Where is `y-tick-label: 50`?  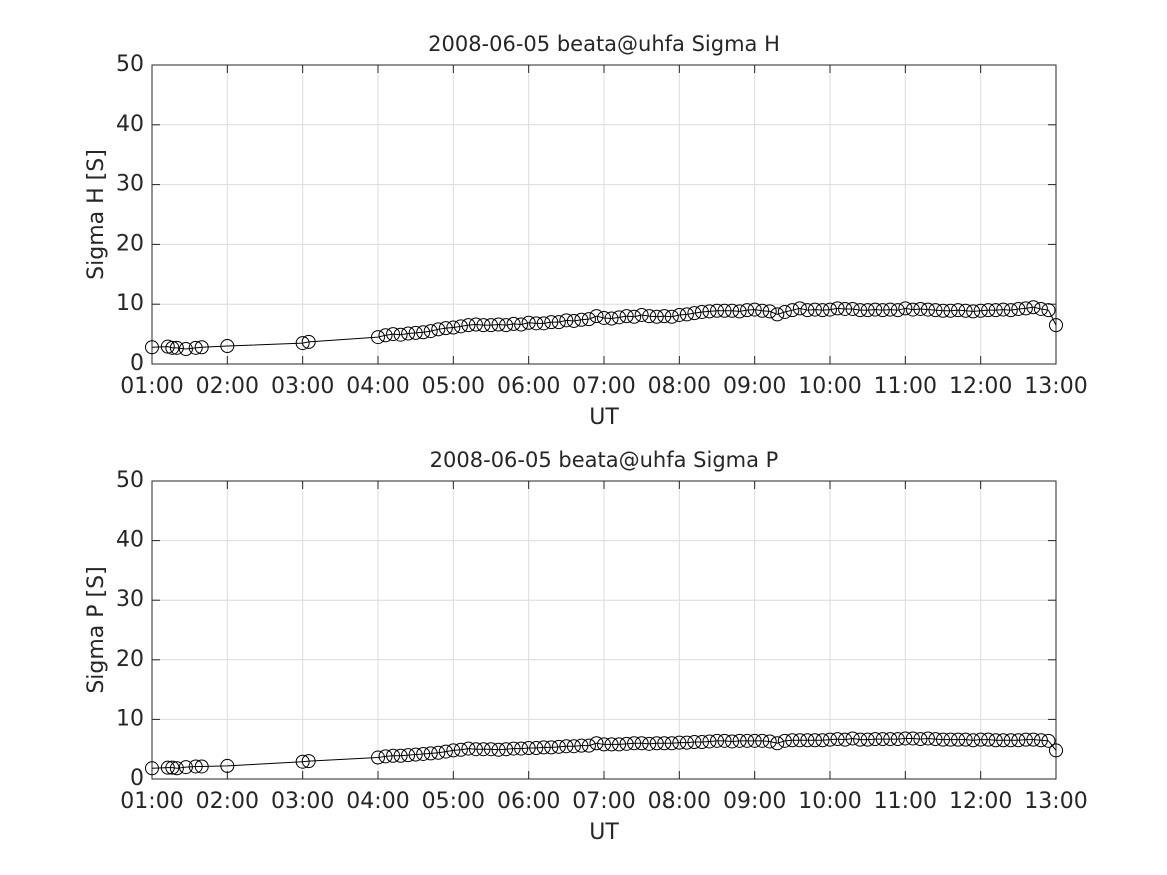
y-tick-label: 50 is located at coordinates (130, 64).